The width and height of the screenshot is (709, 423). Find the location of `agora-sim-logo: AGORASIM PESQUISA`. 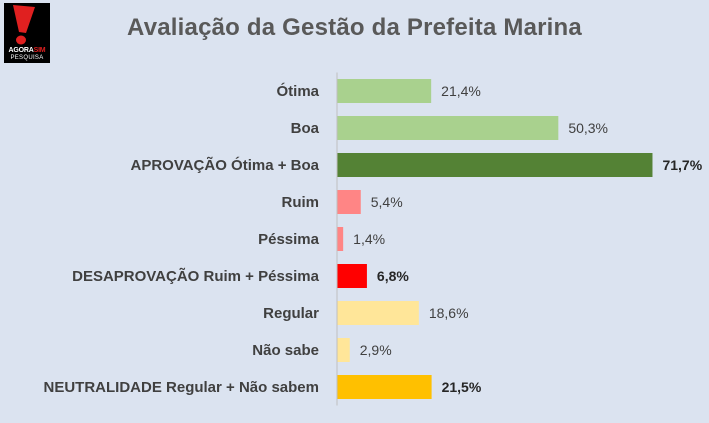

agora-sim-logo: AGORASIM PESQUISA is located at coordinates (27, 33).